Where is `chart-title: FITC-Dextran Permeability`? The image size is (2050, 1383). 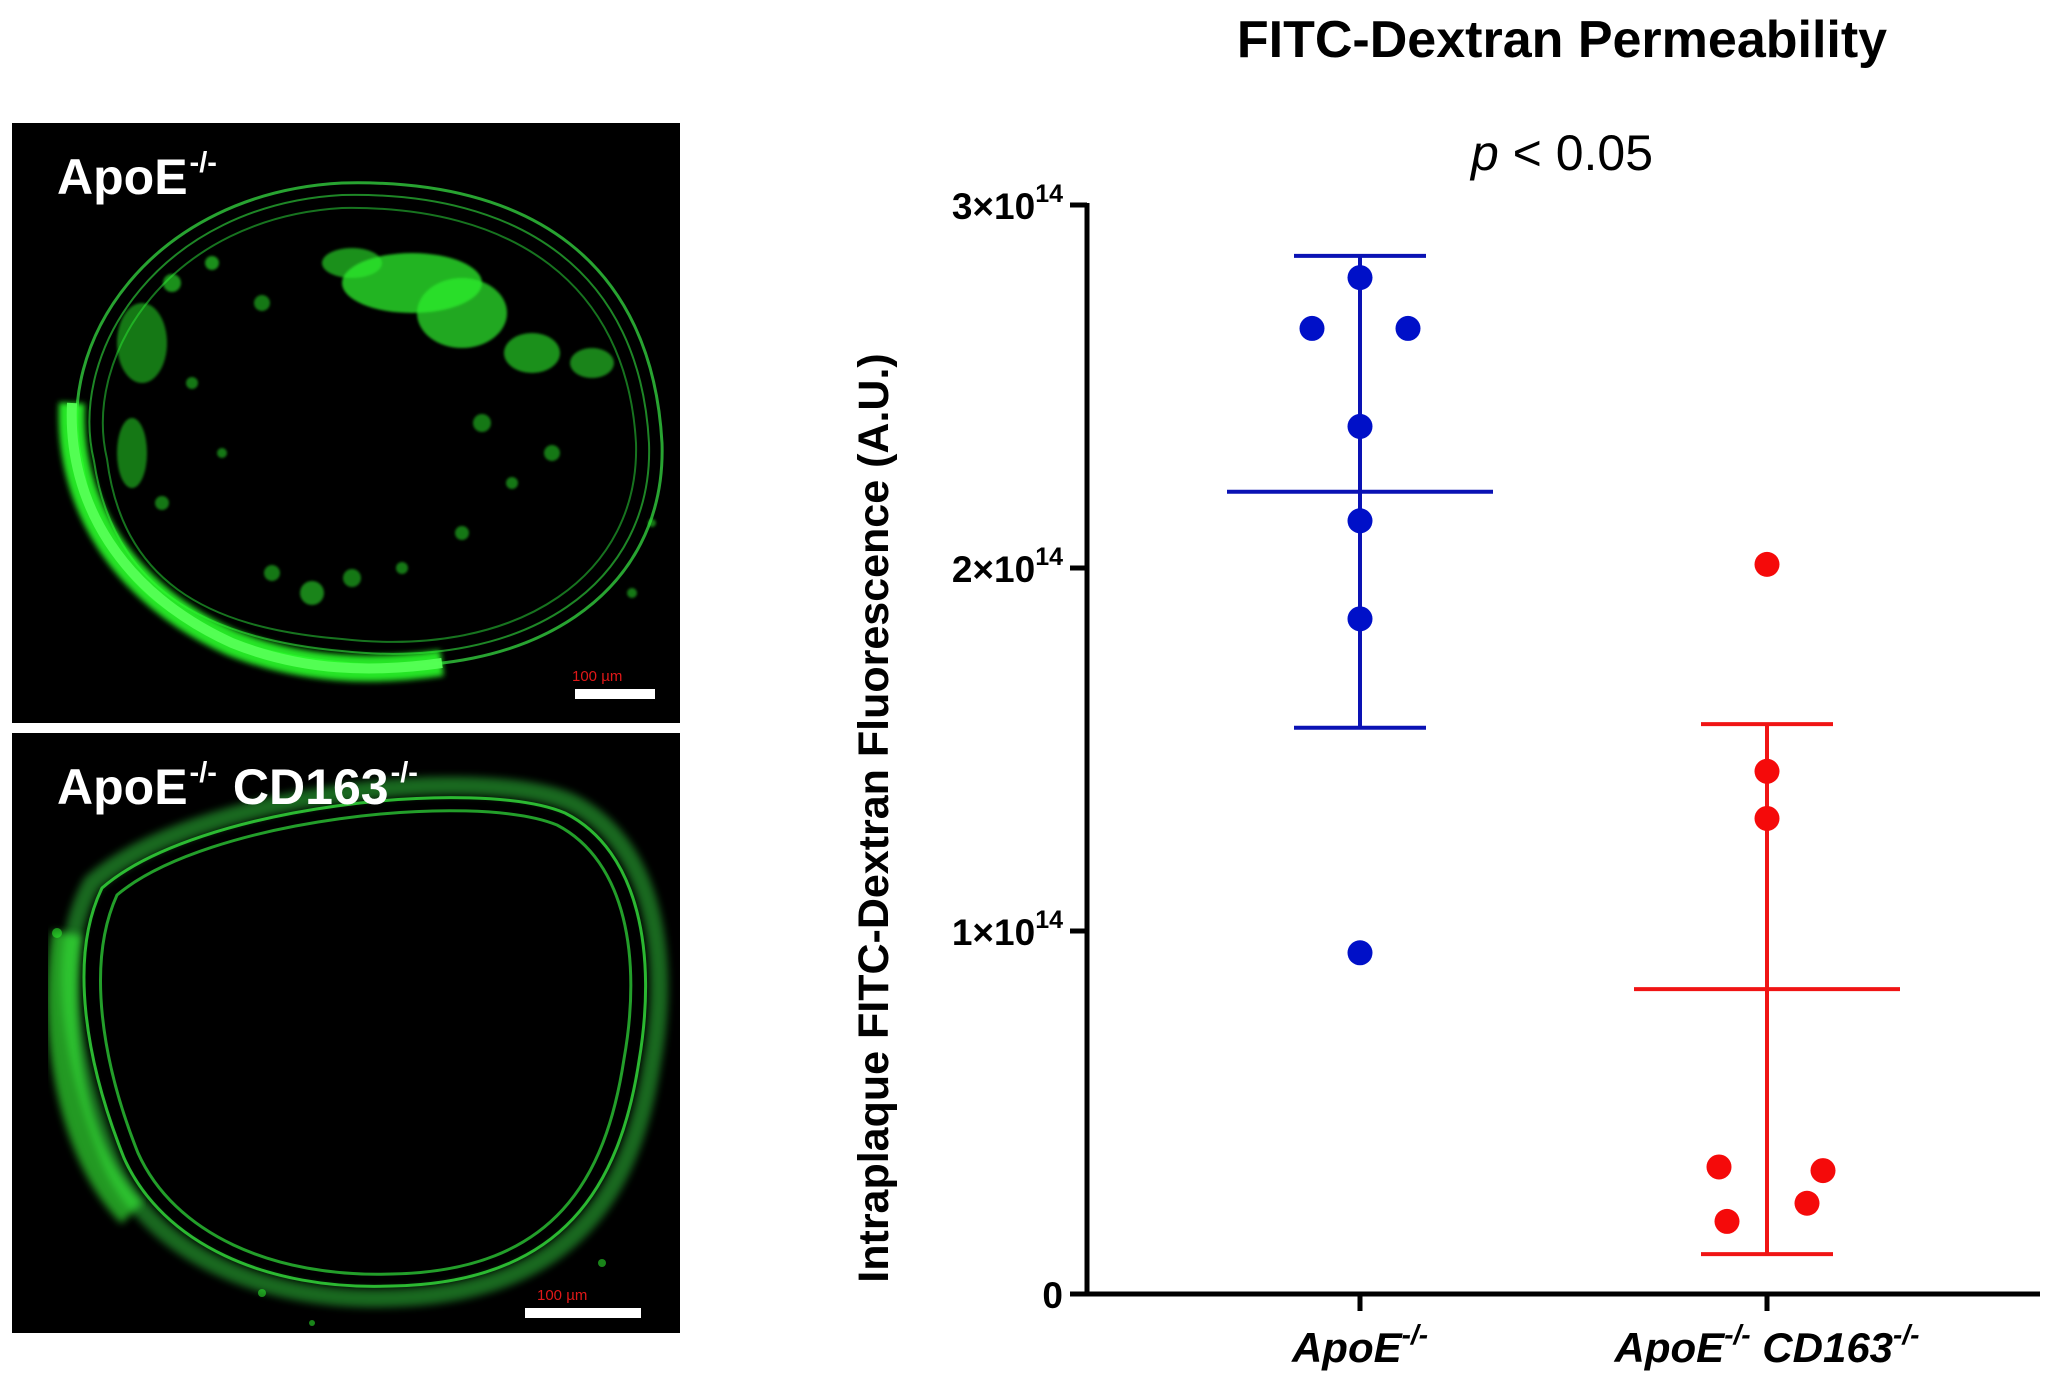 chart-title: FITC-Dextran Permeability is located at coordinates (1562, 40).